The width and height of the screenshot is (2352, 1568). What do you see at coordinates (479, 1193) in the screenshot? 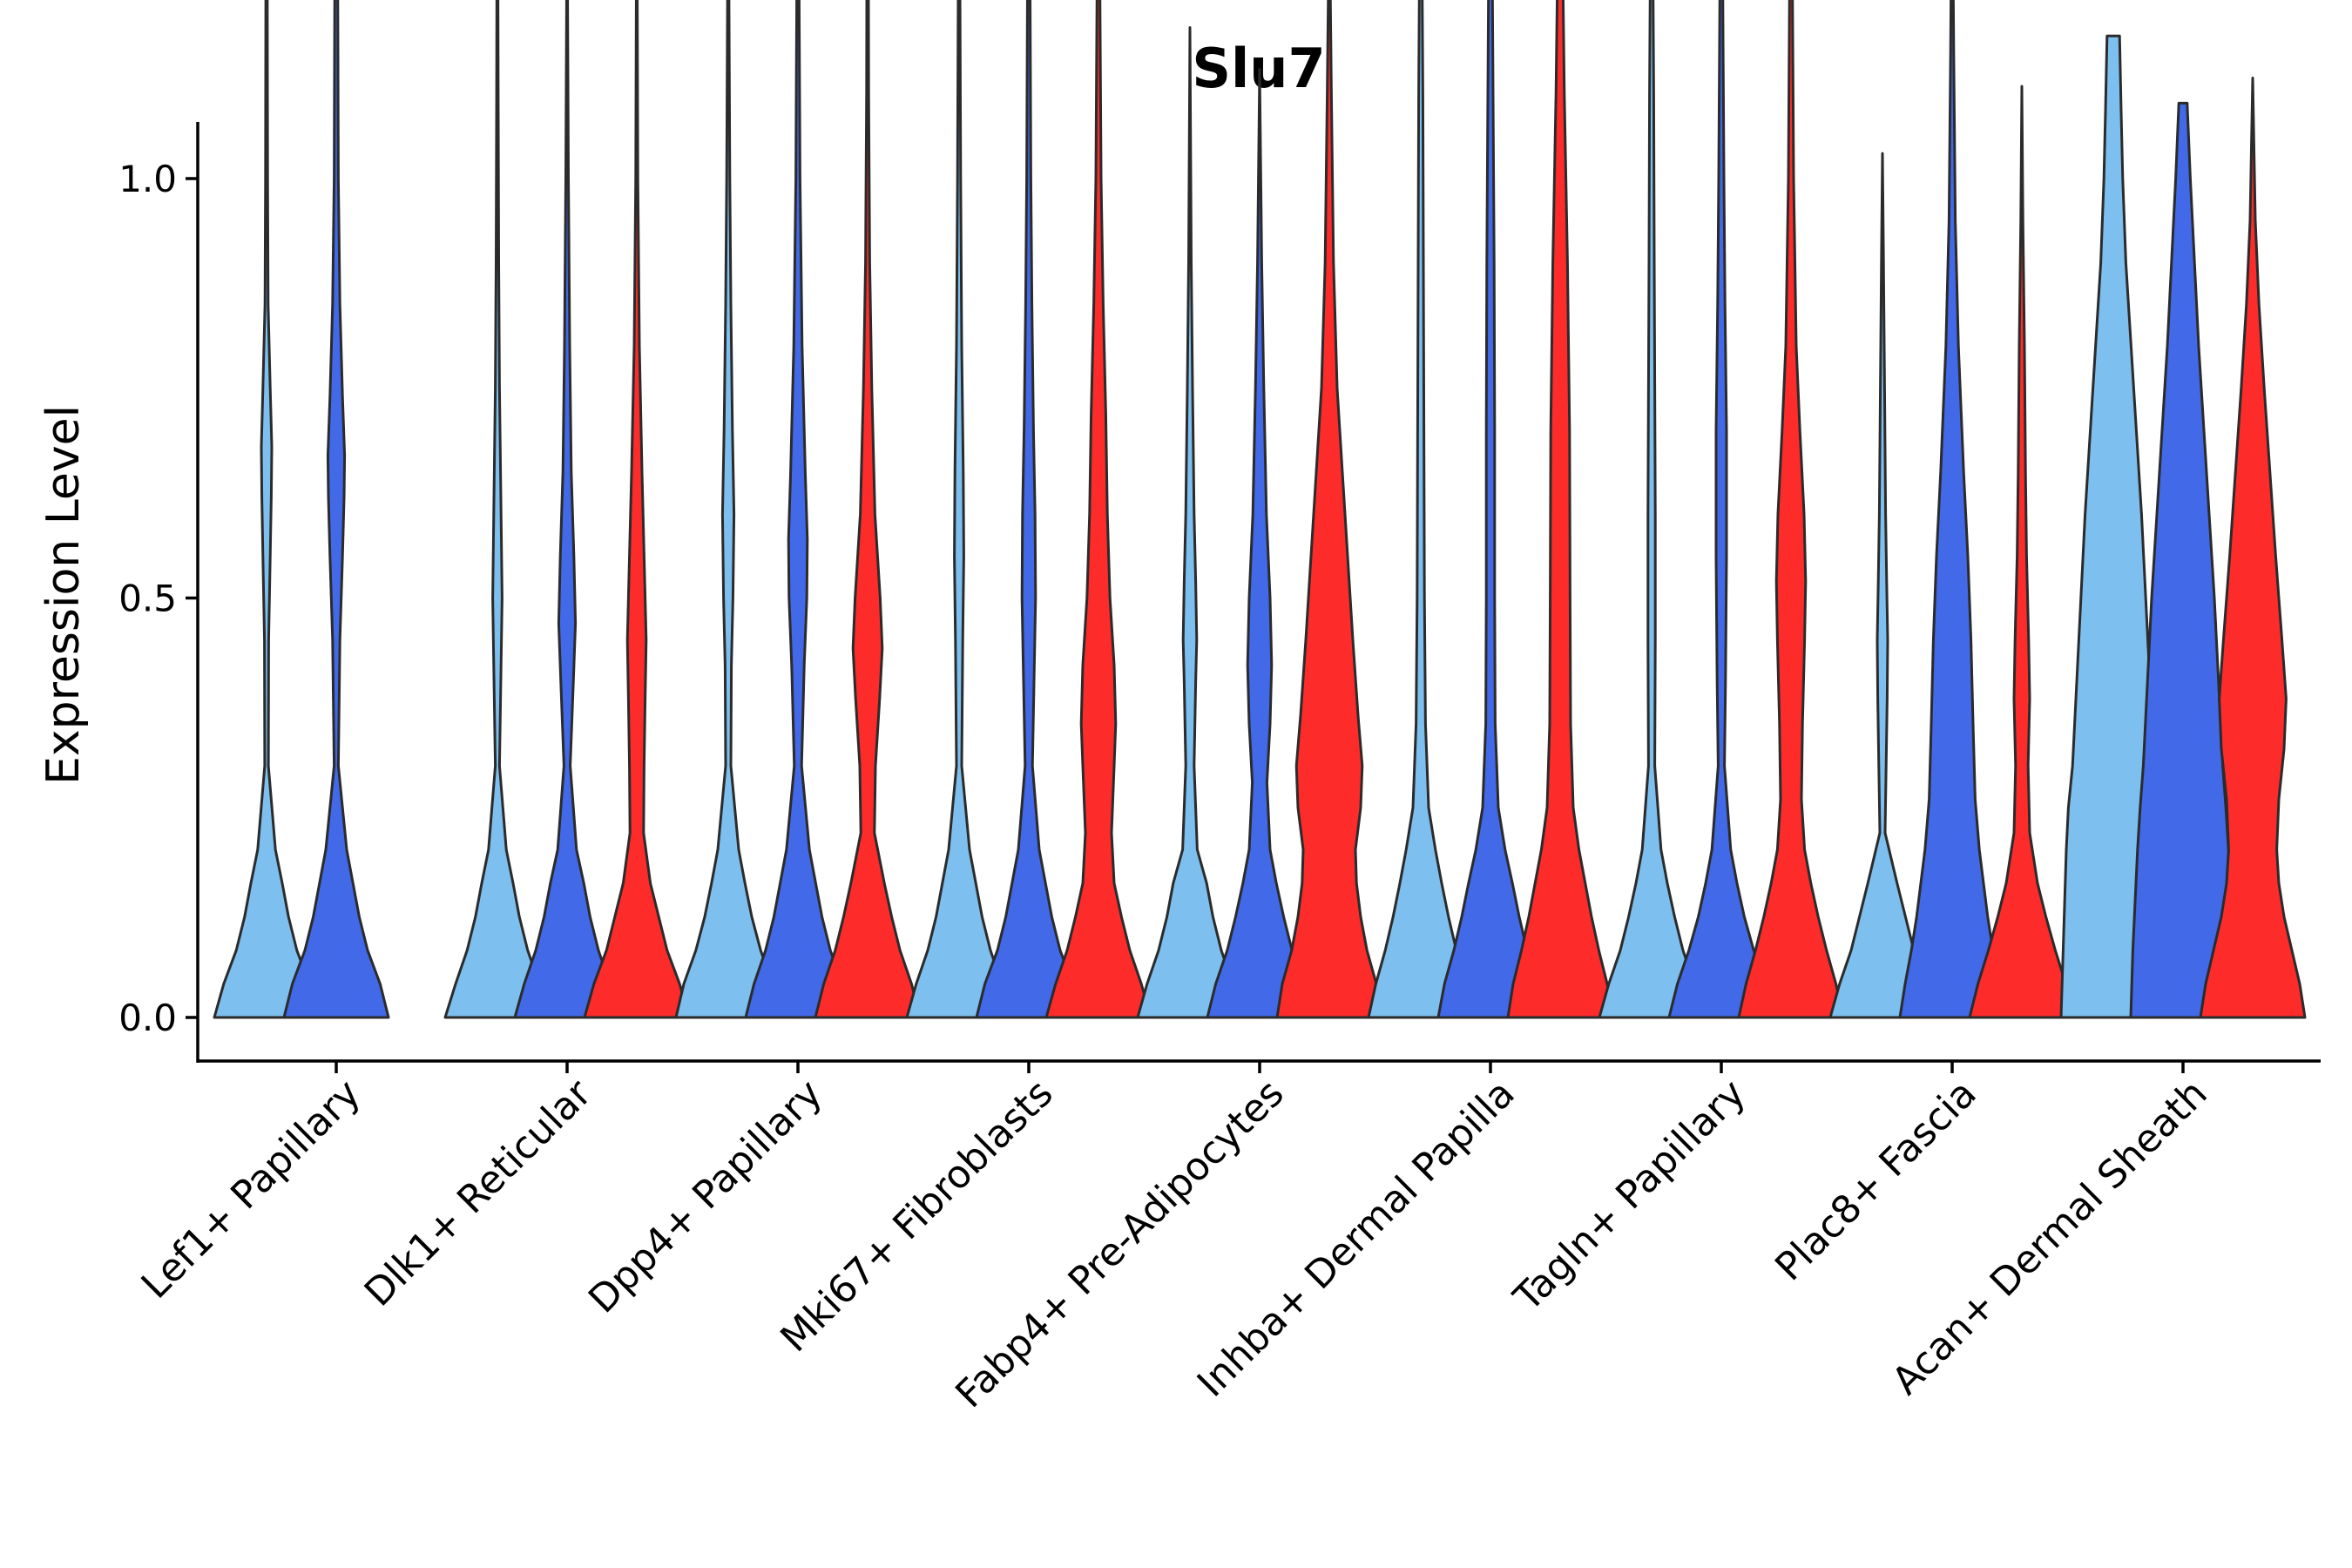
I see `x-tick-label: Dlk1+ Reticular` at bounding box center [479, 1193].